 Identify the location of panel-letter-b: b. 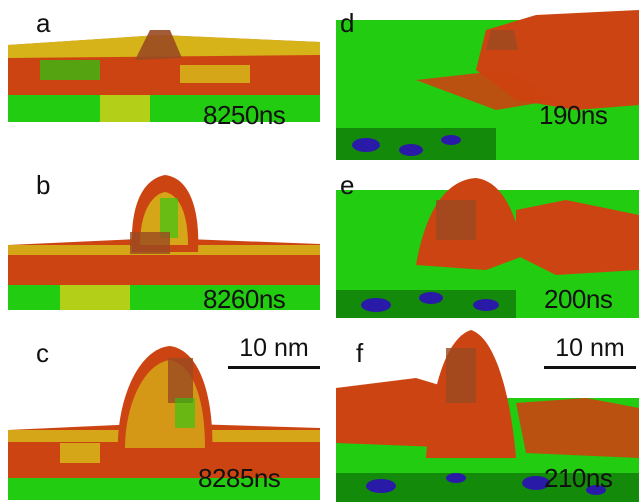
(43, 185).